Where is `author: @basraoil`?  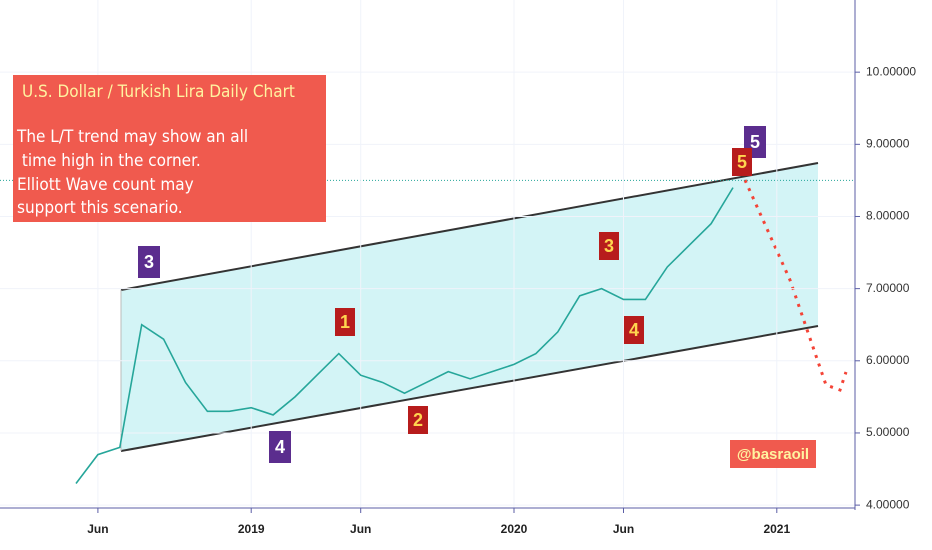 author: @basraoil is located at coordinates (773, 454).